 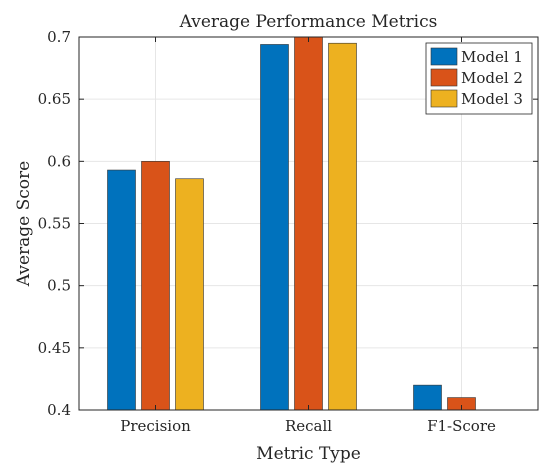 What do you see at coordinates (308, 22) in the screenshot?
I see `chart-title: Average Performance Metrics` at bounding box center [308, 22].